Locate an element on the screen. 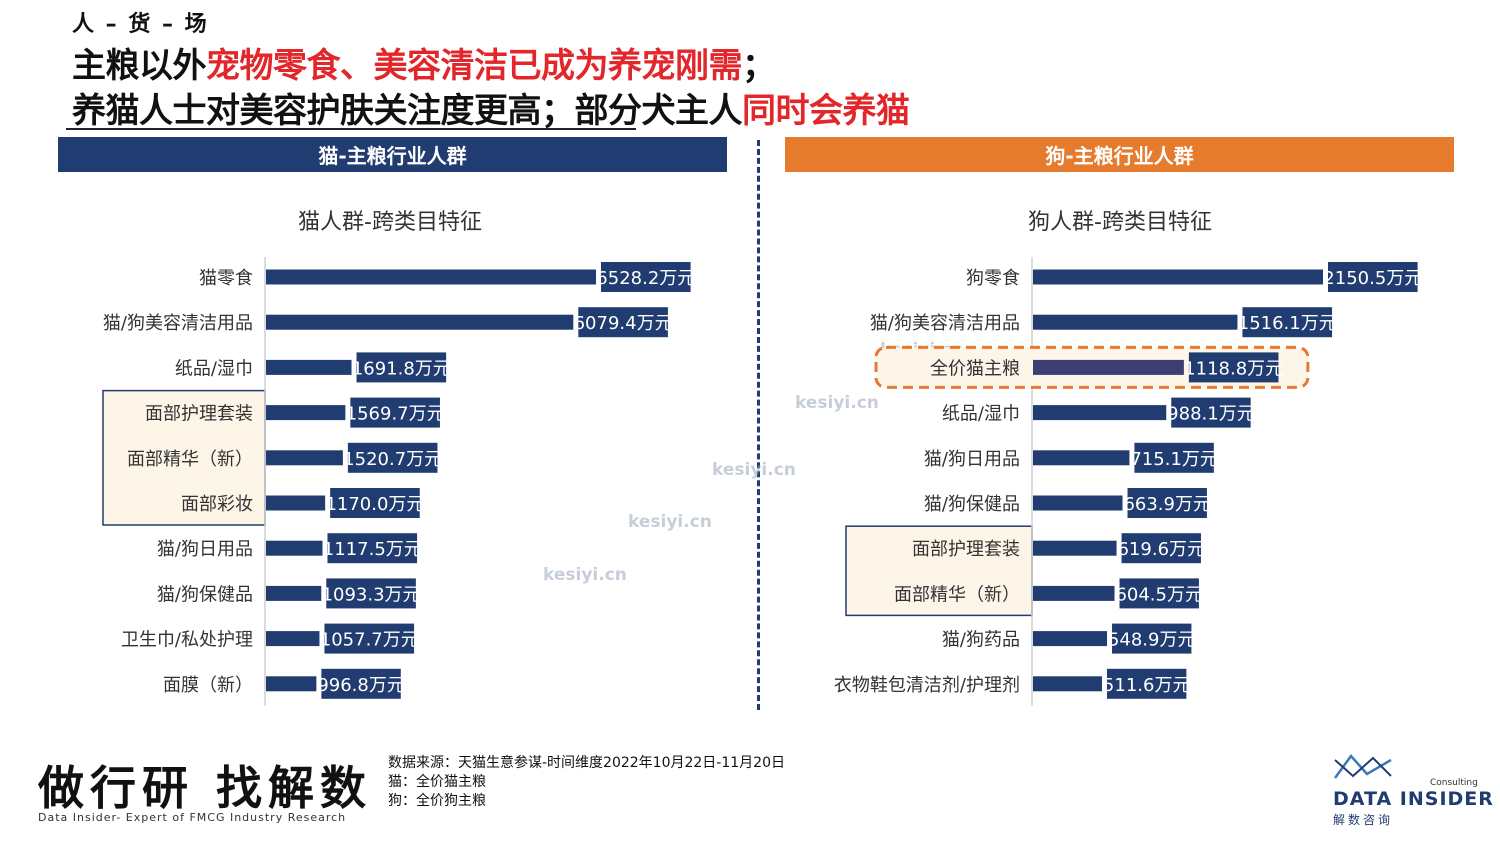  data-label: 1093.3万元 is located at coordinates (371, 594).